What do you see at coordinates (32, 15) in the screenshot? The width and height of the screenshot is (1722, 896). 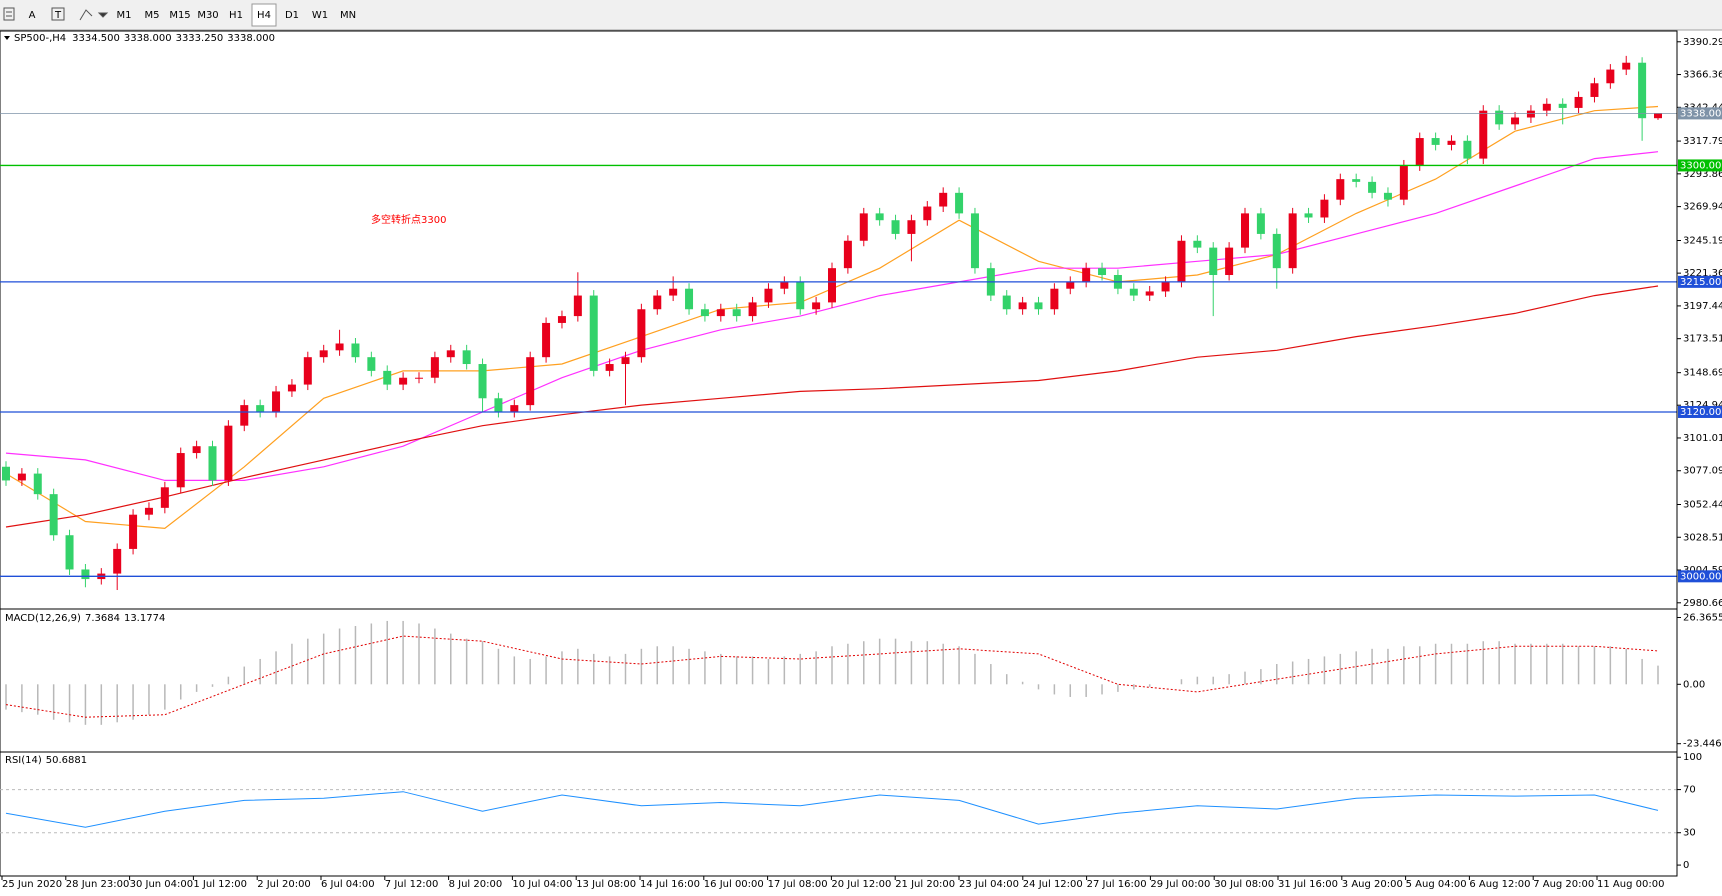 I see `text-tool: A` at bounding box center [32, 15].